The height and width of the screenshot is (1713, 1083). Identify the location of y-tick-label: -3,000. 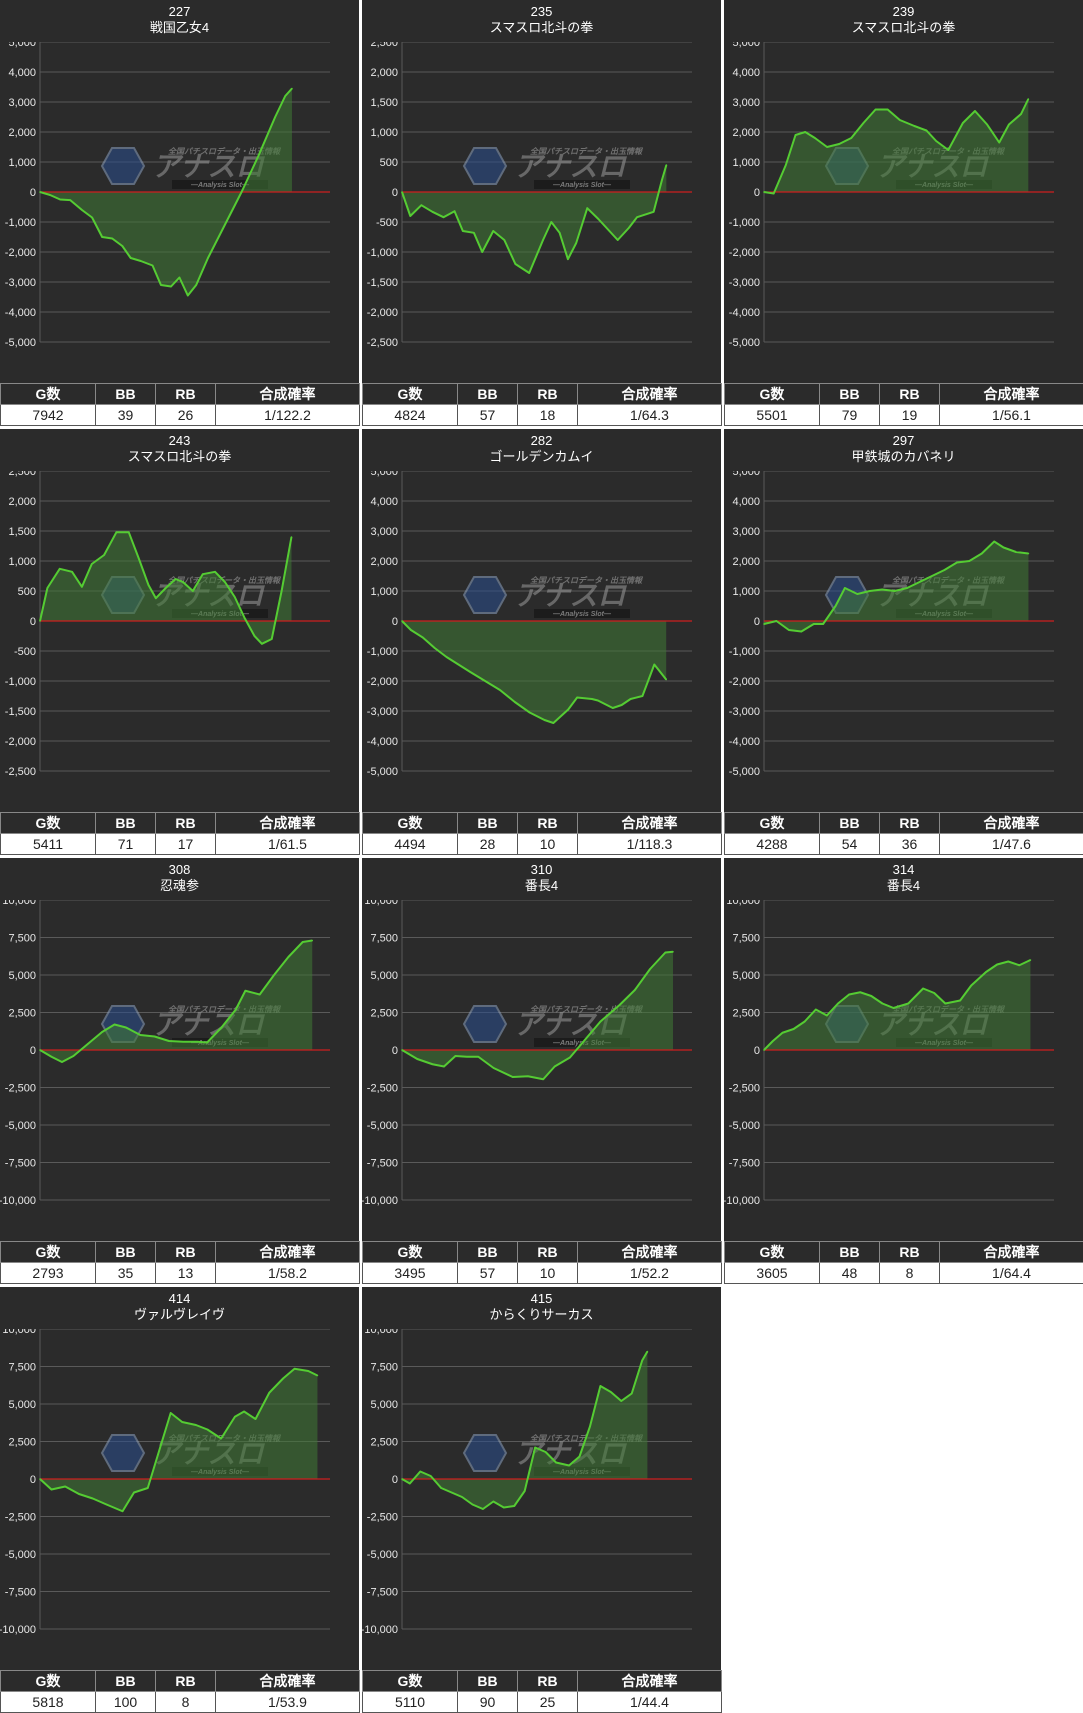
(382, 712).